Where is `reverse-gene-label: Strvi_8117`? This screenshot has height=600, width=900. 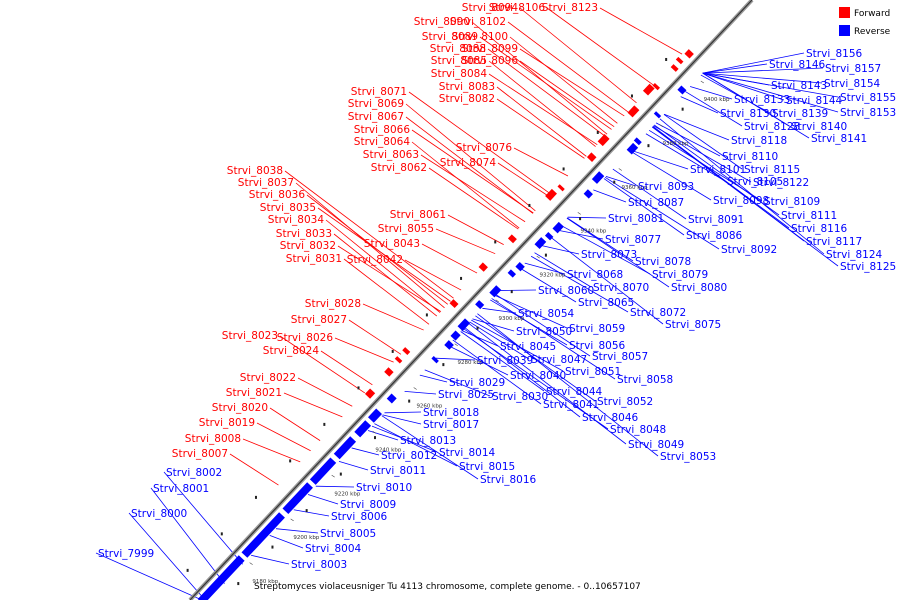 reverse-gene-label: Strvi_8117 is located at coordinates (834, 242).